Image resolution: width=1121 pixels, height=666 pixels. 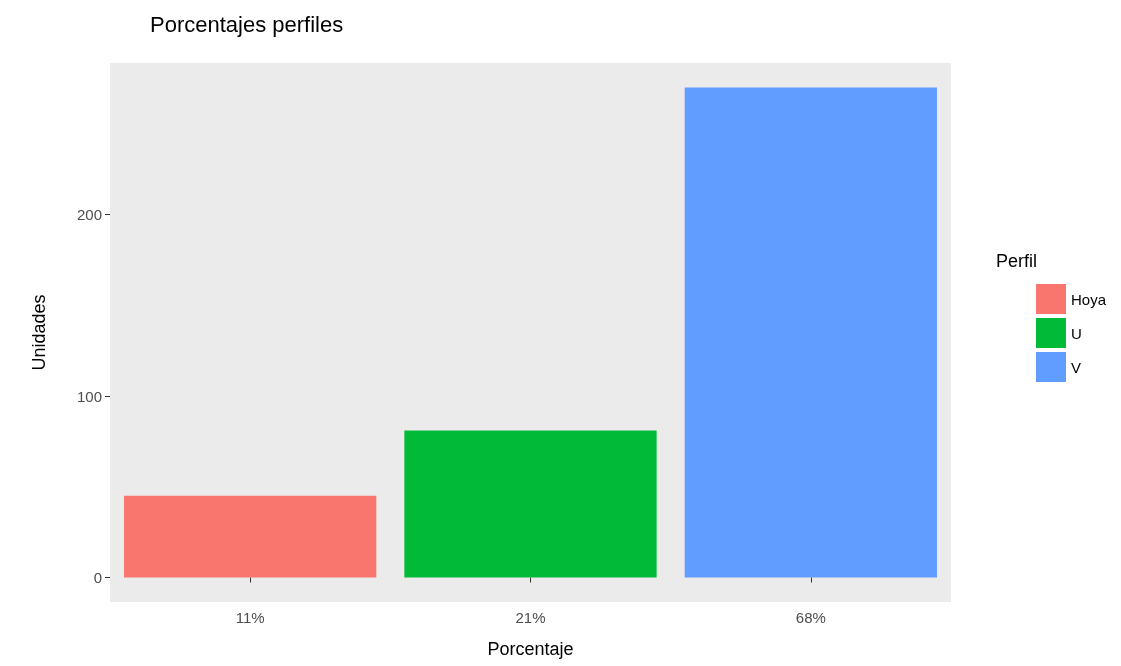 What do you see at coordinates (250, 617) in the screenshot?
I see `x-tick-label: 11%` at bounding box center [250, 617].